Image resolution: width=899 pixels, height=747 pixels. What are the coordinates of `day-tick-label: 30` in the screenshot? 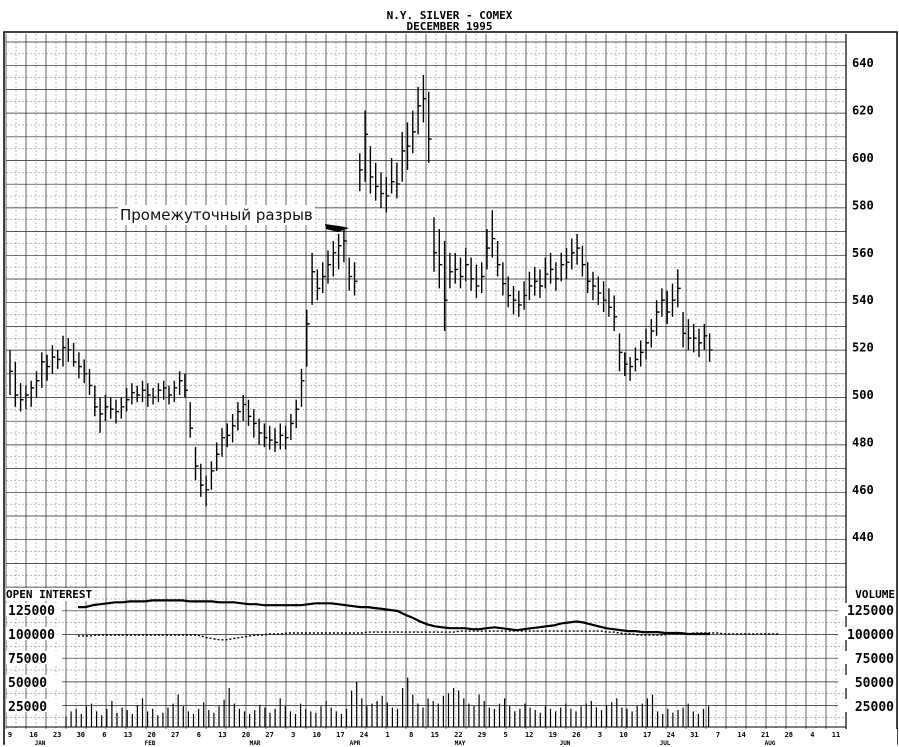 It's located at (81, 735).